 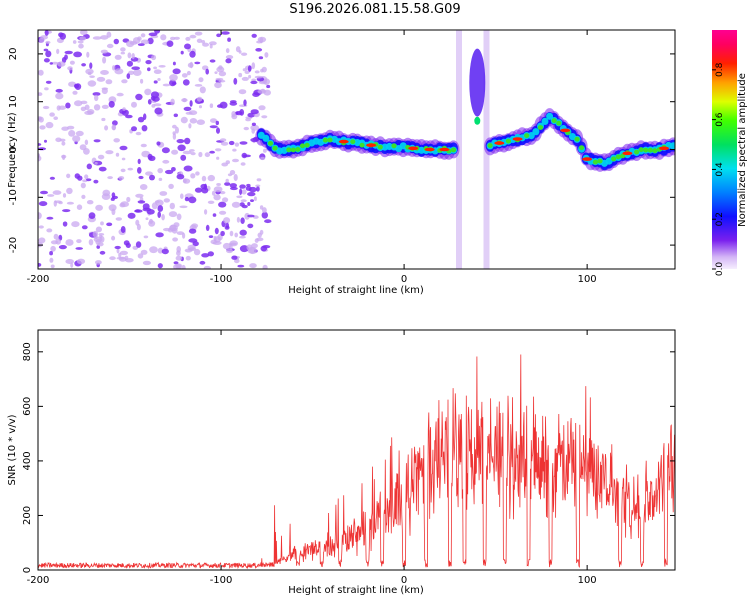 I want to click on x-tick-label: 0, so click(x=404, y=279).